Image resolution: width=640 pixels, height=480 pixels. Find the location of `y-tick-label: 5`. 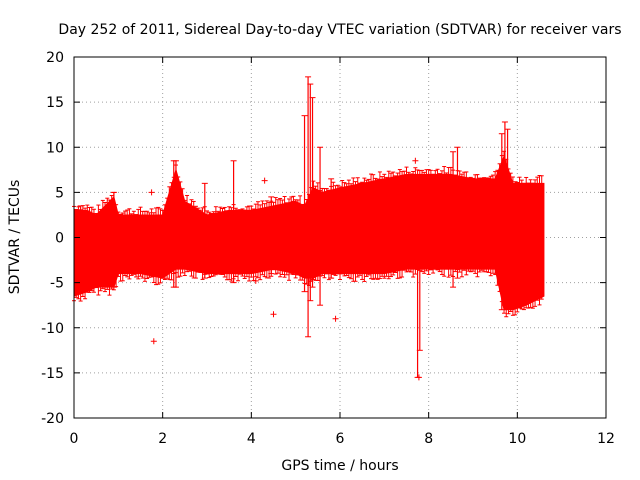

y-tick-label: 5 is located at coordinates (59, 193).